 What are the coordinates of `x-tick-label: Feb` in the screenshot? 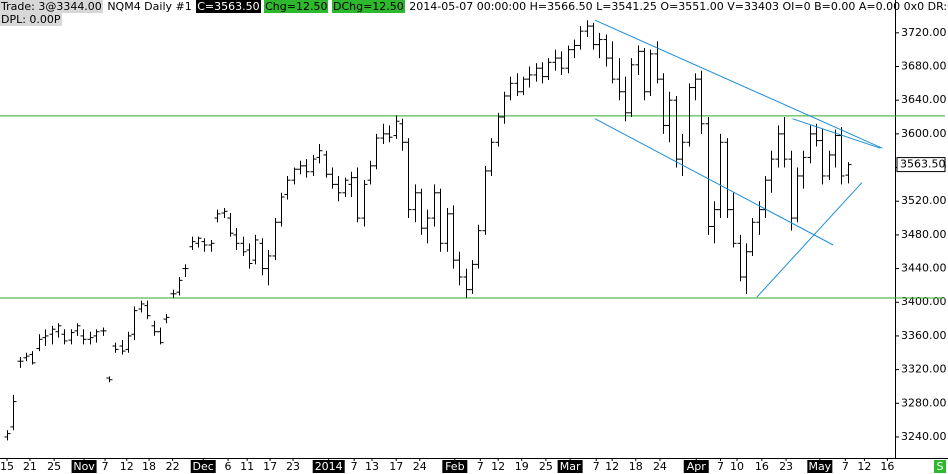 It's located at (454, 466).